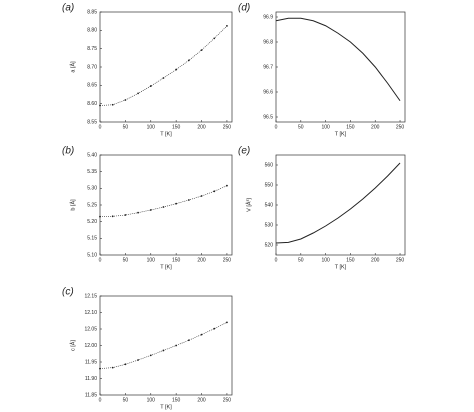 This screenshot has height=412, width=474. Describe the element at coordinates (92, 222) in the screenshot. I see `y-tick-label: 5.20` at that location.